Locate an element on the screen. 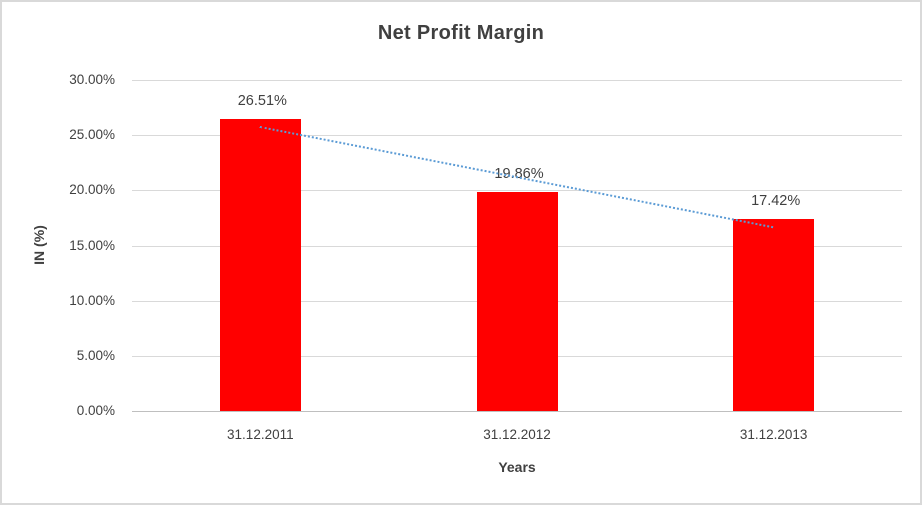 The width and height of the screenshot is (922, 505). x-axis-line is located at coordinates (517, 411).